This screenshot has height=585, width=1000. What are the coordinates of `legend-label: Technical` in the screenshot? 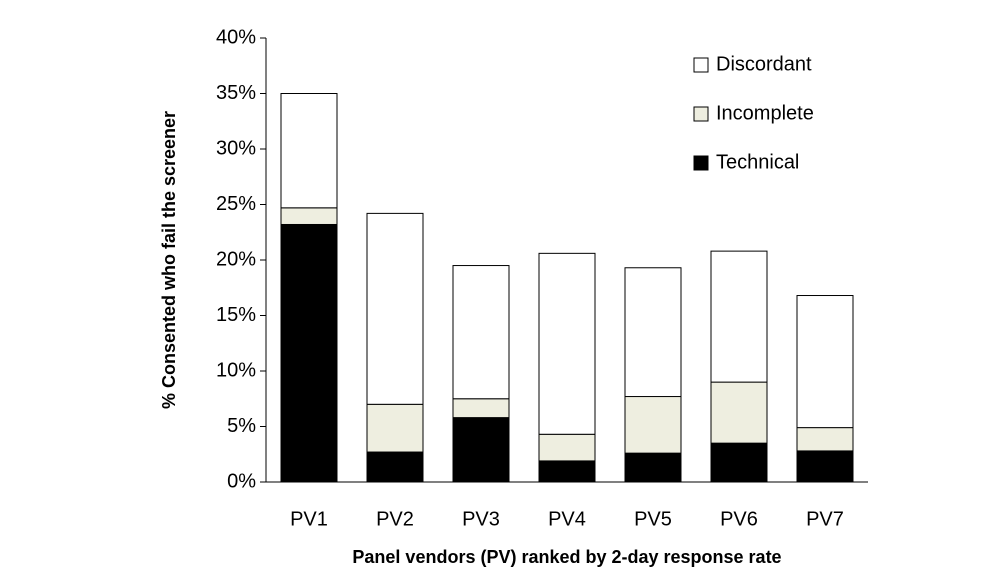 It's located at (757, 162).